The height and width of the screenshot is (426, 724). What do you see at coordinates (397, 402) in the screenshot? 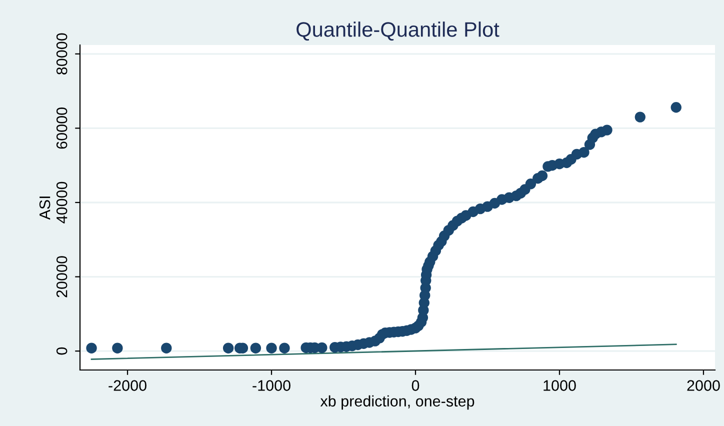
I see `x-axis-title: xb prediction, one-step` at bounding box center [397, 402].